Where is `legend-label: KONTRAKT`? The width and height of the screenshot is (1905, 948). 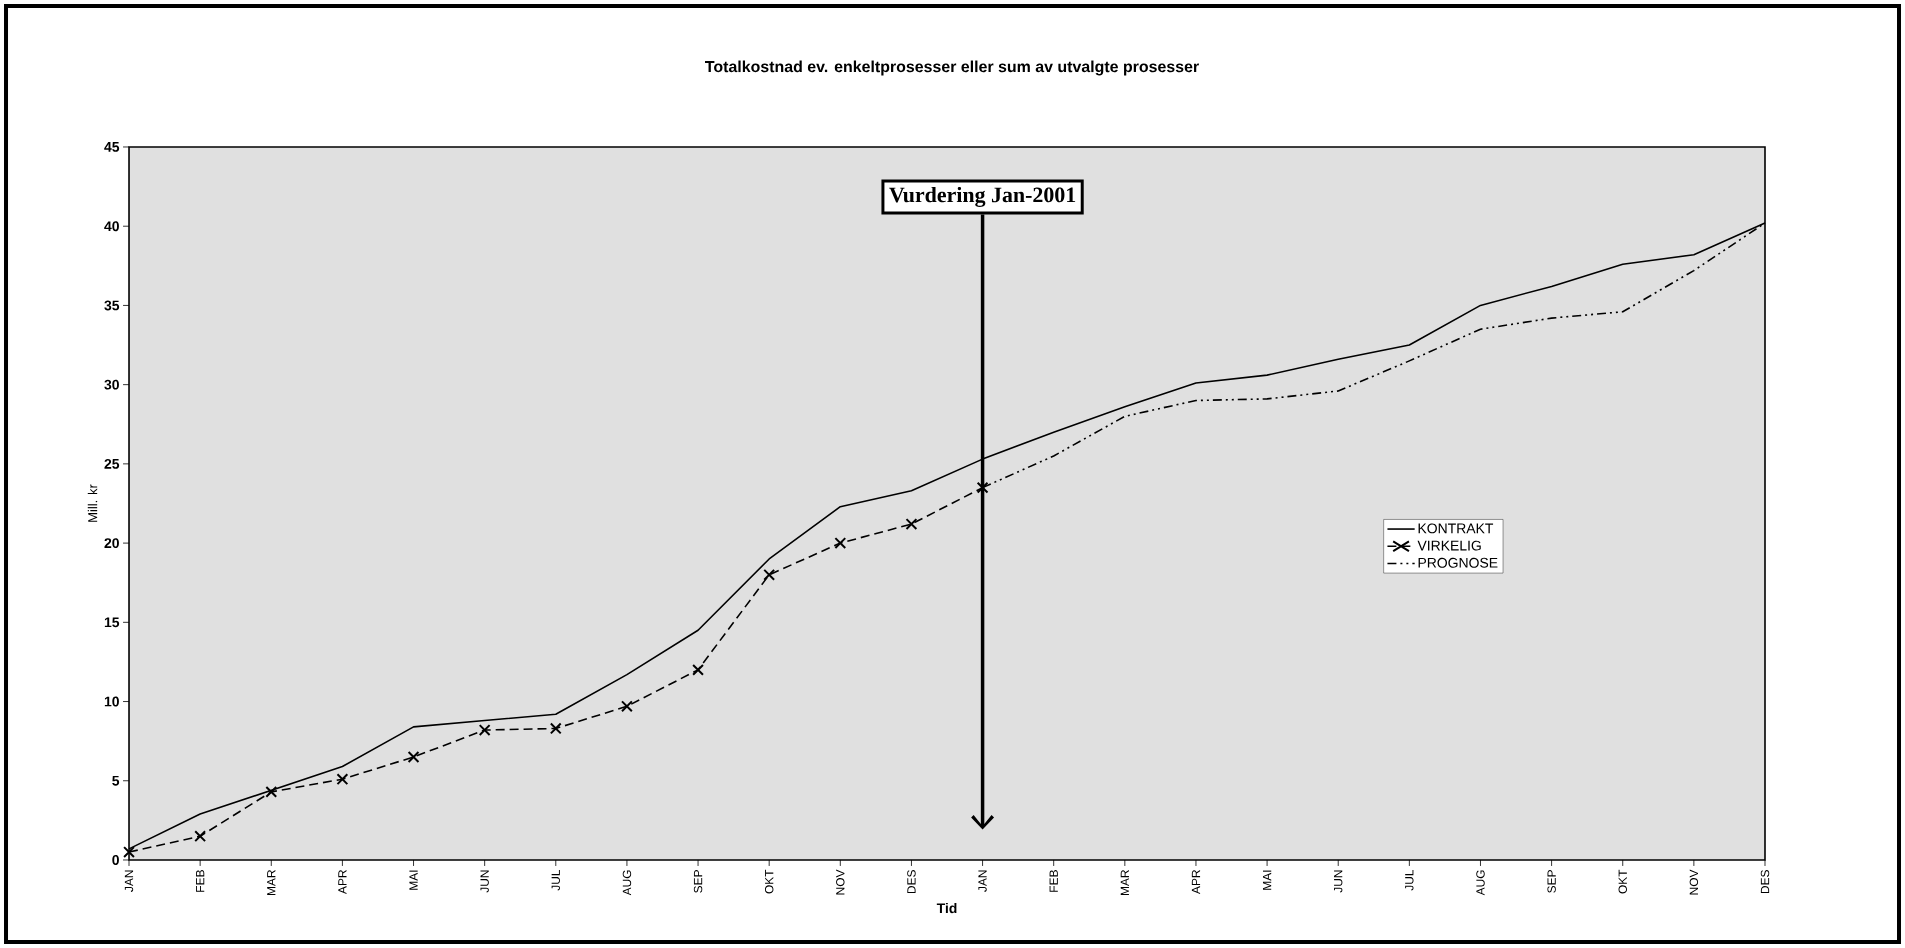
legend-label: KONTRAKT is located at coordinates (1456, 528).